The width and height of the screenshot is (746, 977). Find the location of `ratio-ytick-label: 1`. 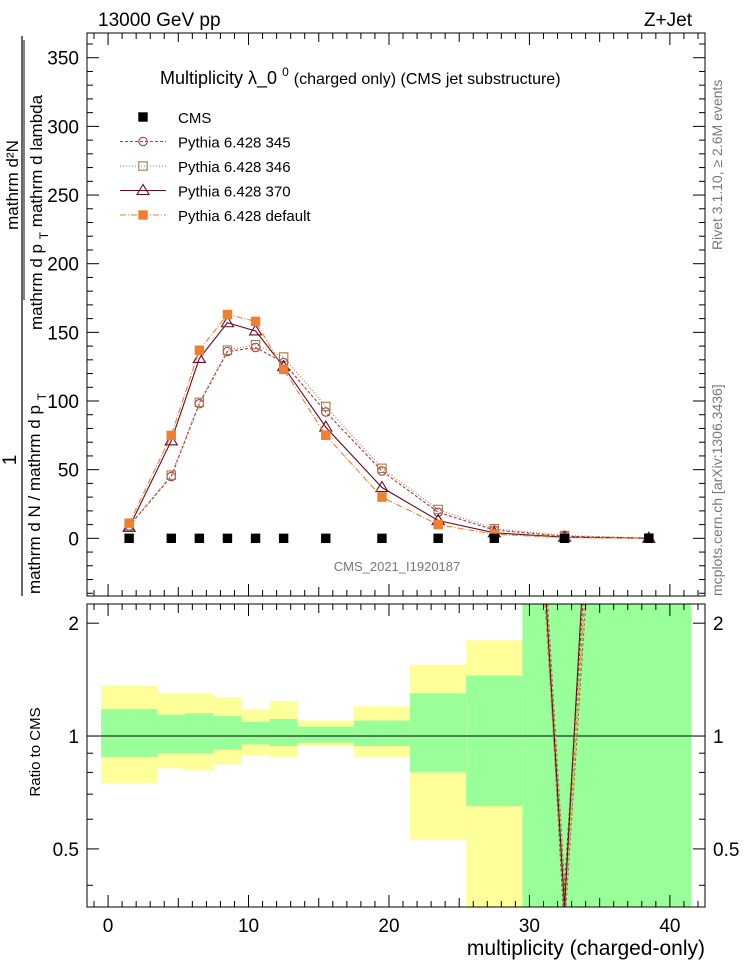

ratio-ytick-label: 1 is located at coordinates (73, 737).